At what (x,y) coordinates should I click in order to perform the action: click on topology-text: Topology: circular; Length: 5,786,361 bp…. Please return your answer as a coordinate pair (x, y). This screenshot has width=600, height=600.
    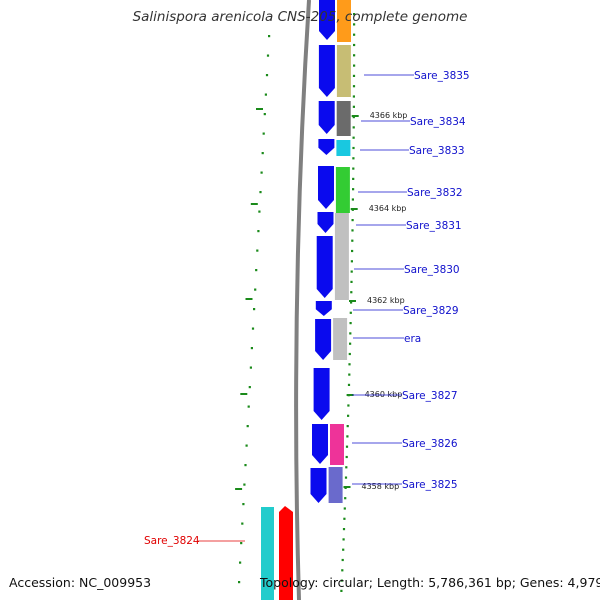
    Looking at the image, I should click on (430, 582).